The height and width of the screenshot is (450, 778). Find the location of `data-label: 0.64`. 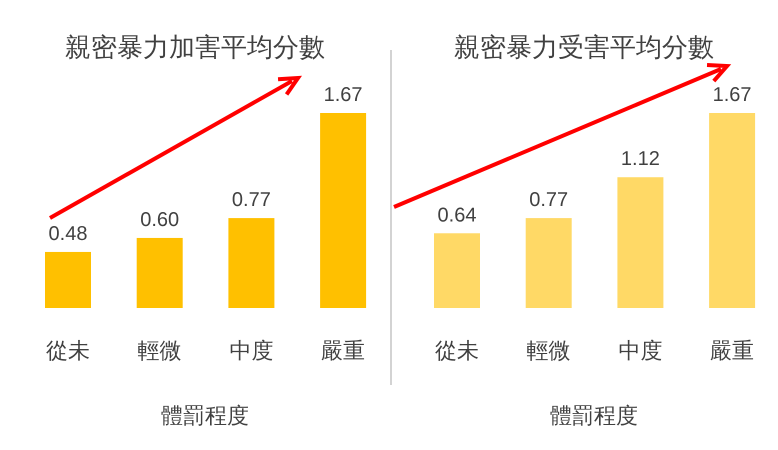

data-label: 0.64 is located at coordinates (457, 215).